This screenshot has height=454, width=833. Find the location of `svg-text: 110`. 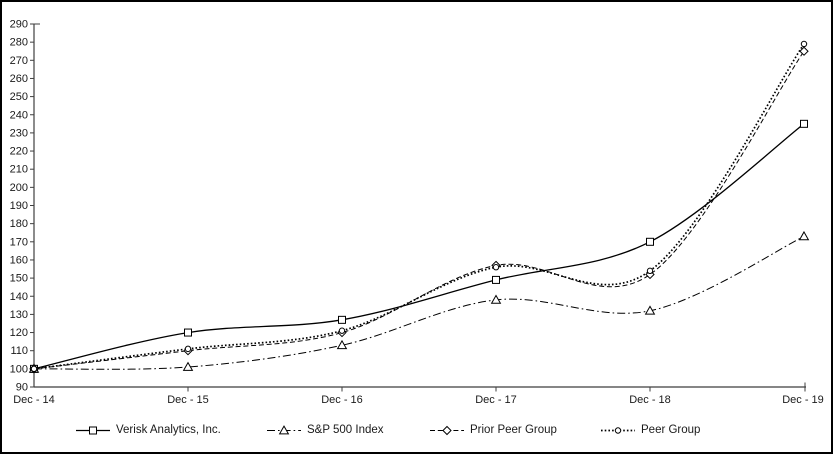

svg-text: 110 is located at coordinates (19, 351).